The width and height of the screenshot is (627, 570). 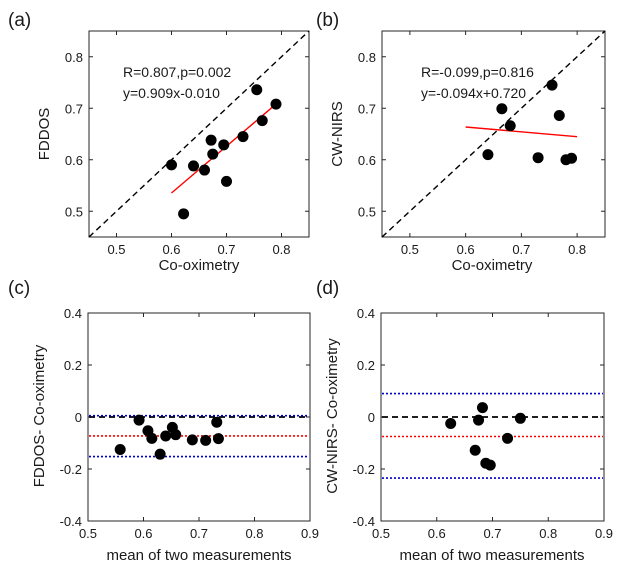 I want to click on panel-a-xlabel: Co-oximetry, so click(x=199, y=265).